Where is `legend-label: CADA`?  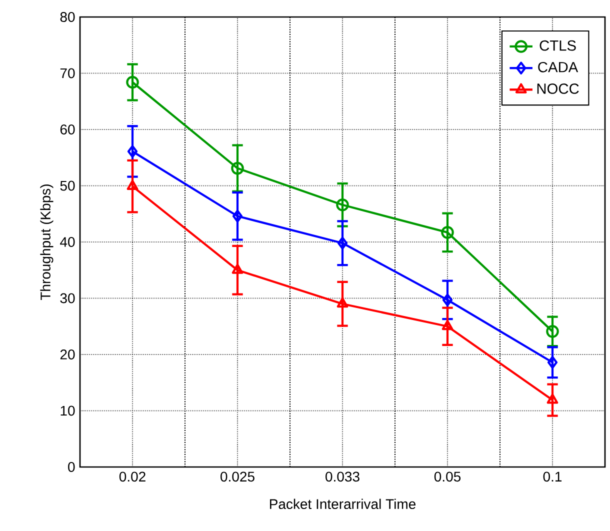 legend-label: CADA is located at coordinates (558, 67).